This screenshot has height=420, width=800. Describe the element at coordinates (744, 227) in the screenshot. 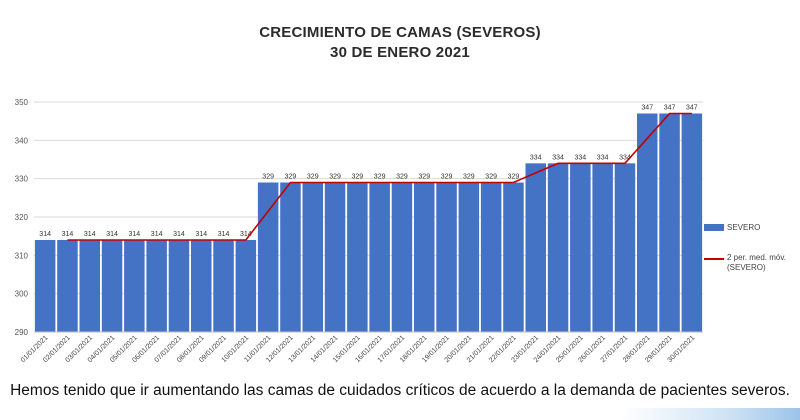

I see `legend-bar-label: SEVERO` at that location.